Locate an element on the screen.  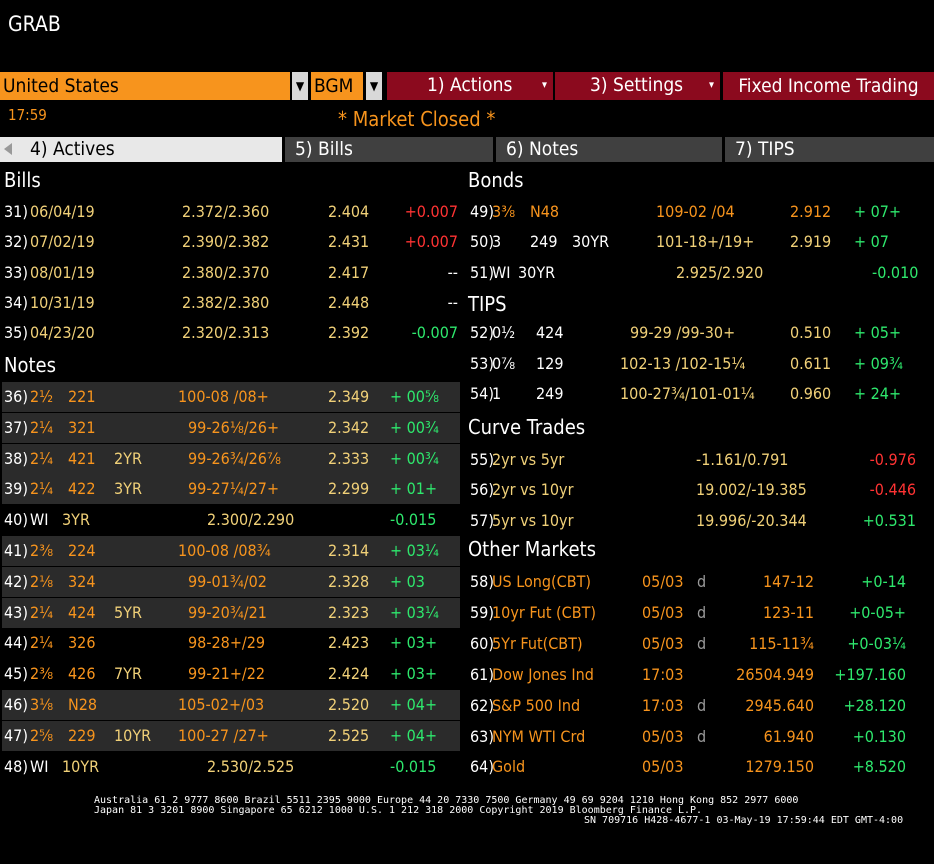
table-row: 47) 2⅝ 229 10YR 100-27 /27+ 2.525 + 04+ is located at coordinates (231, 735).